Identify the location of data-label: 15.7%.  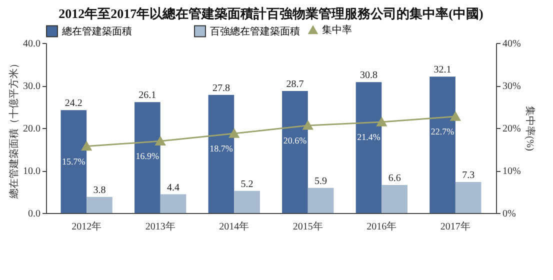
(74, 161).